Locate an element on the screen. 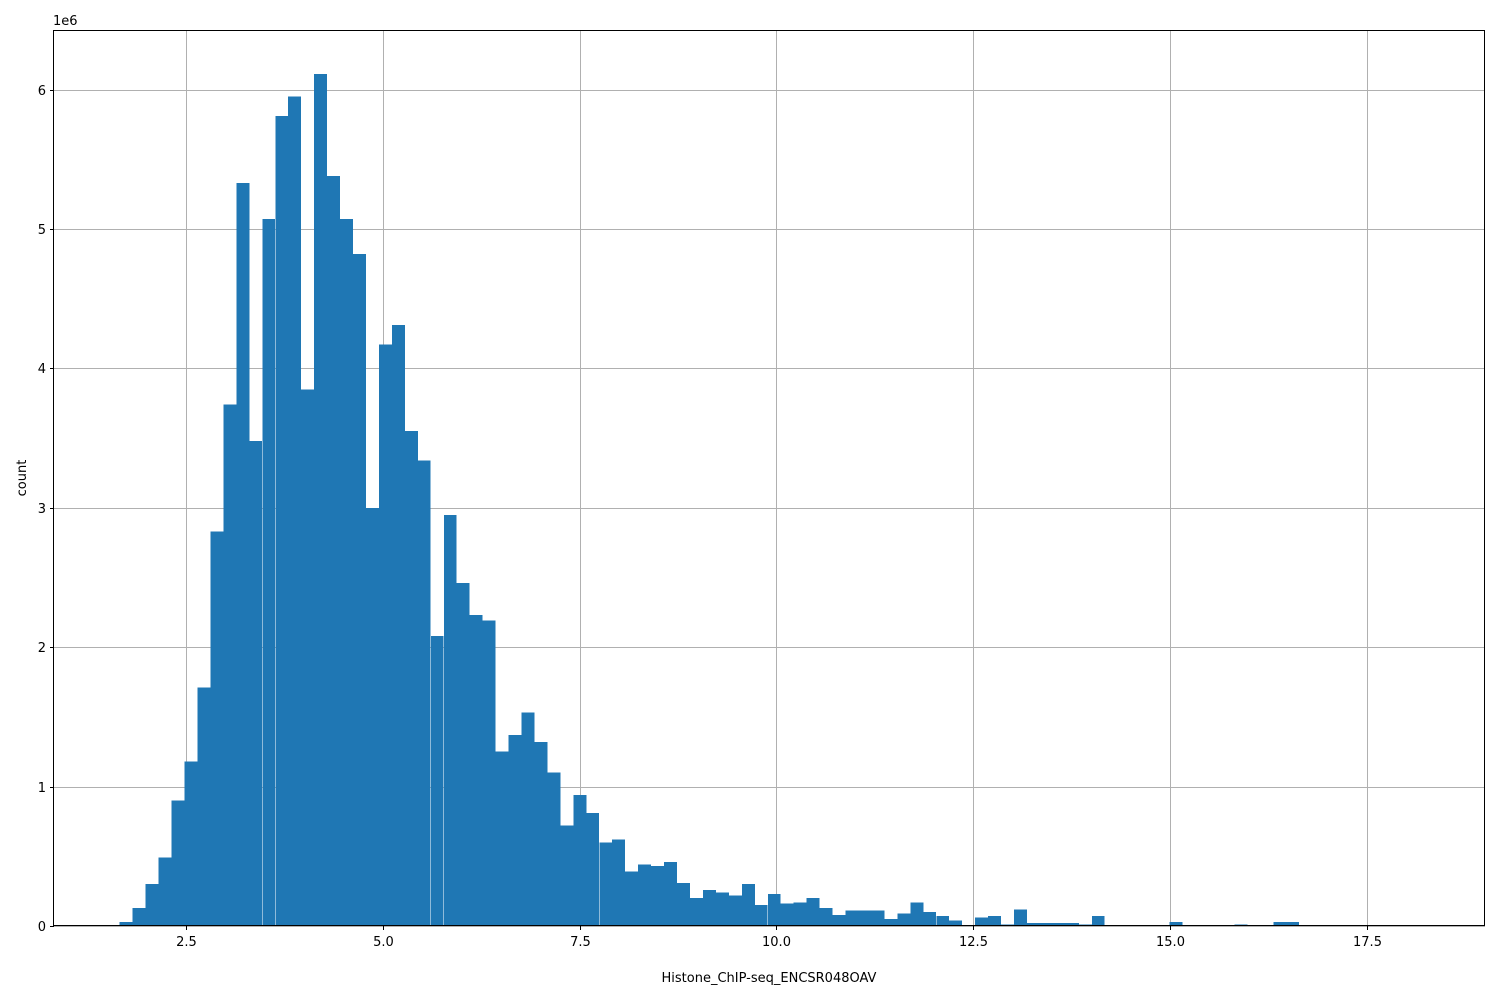  x-tick-label: 7.5 is located at coordinates (580, 942).